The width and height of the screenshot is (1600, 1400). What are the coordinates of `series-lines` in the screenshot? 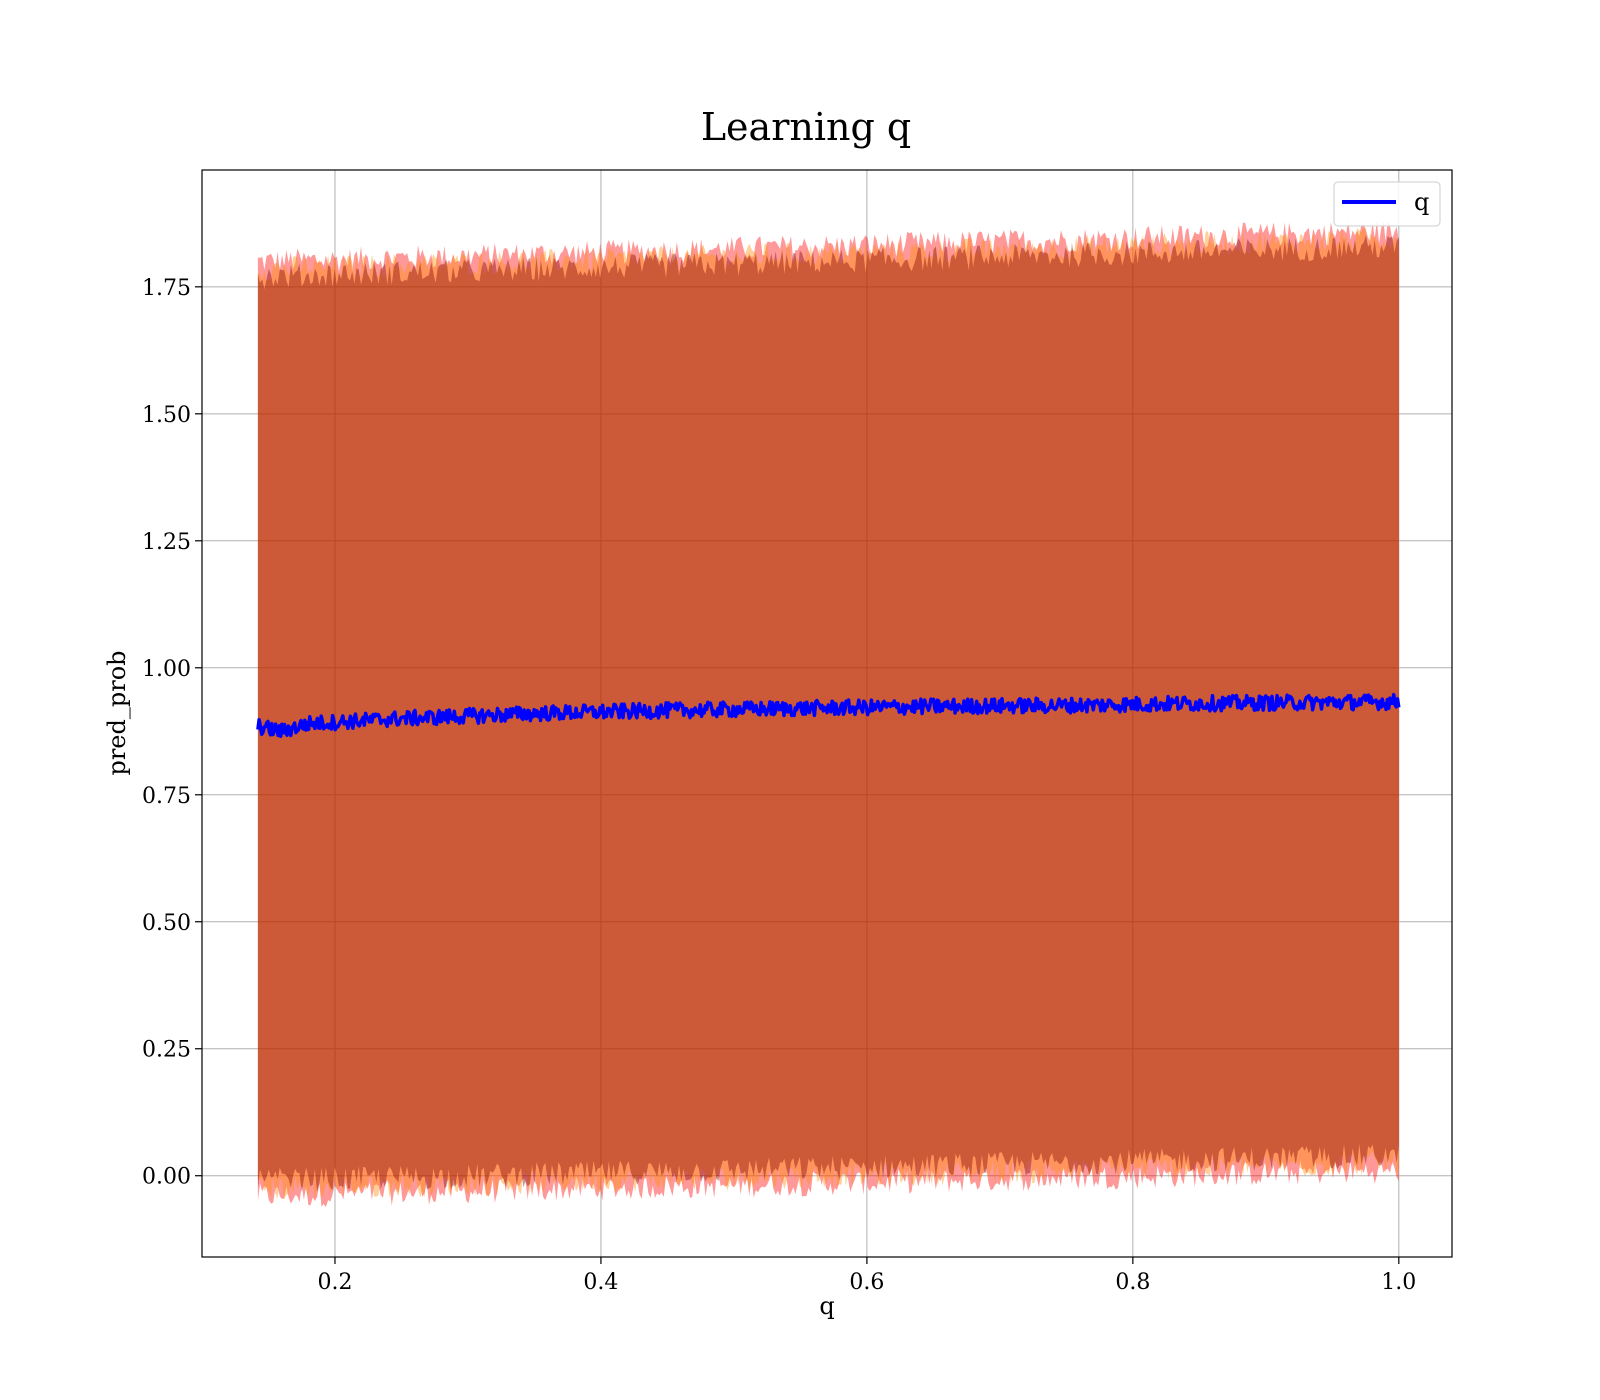 It's located at (828, 715).